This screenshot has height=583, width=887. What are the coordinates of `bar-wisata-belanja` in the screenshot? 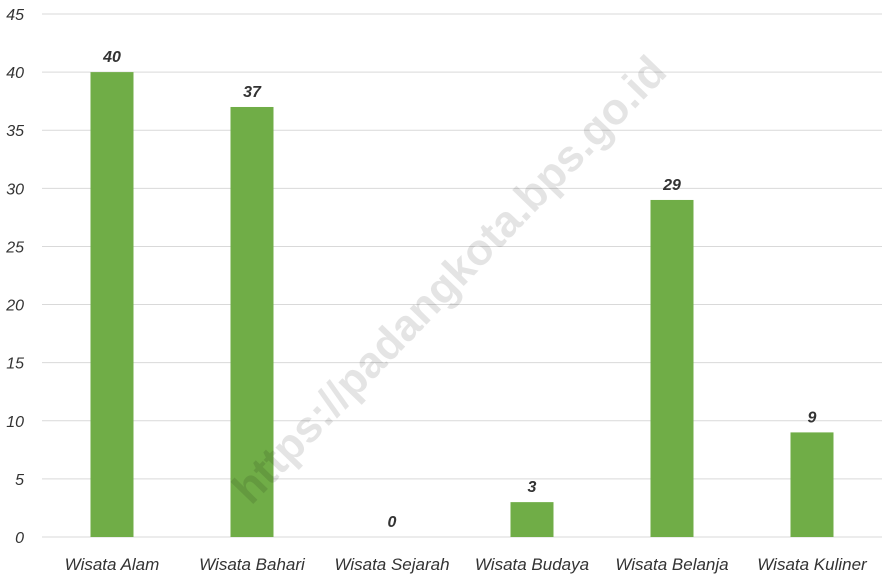 It's located at (672, 368).